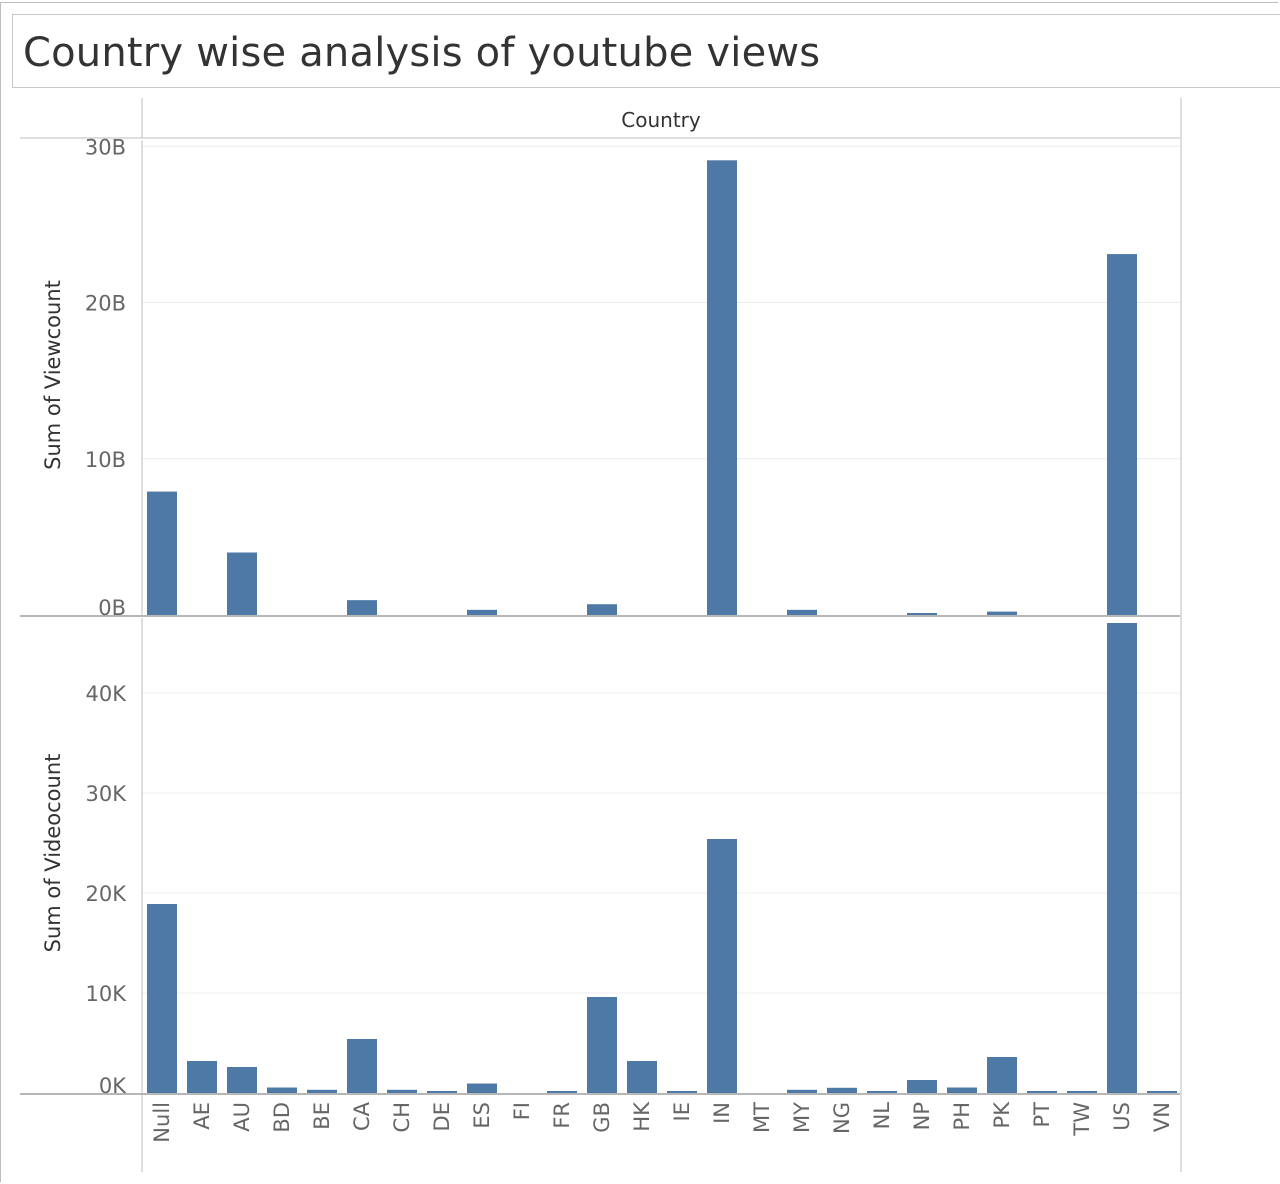 This screenshot has width=1280, height=1184. What do you see at coordinates (1042, 1115) in the screenshot?
I see `category-label-PT: PT` at bounding box center [1042, 1115].